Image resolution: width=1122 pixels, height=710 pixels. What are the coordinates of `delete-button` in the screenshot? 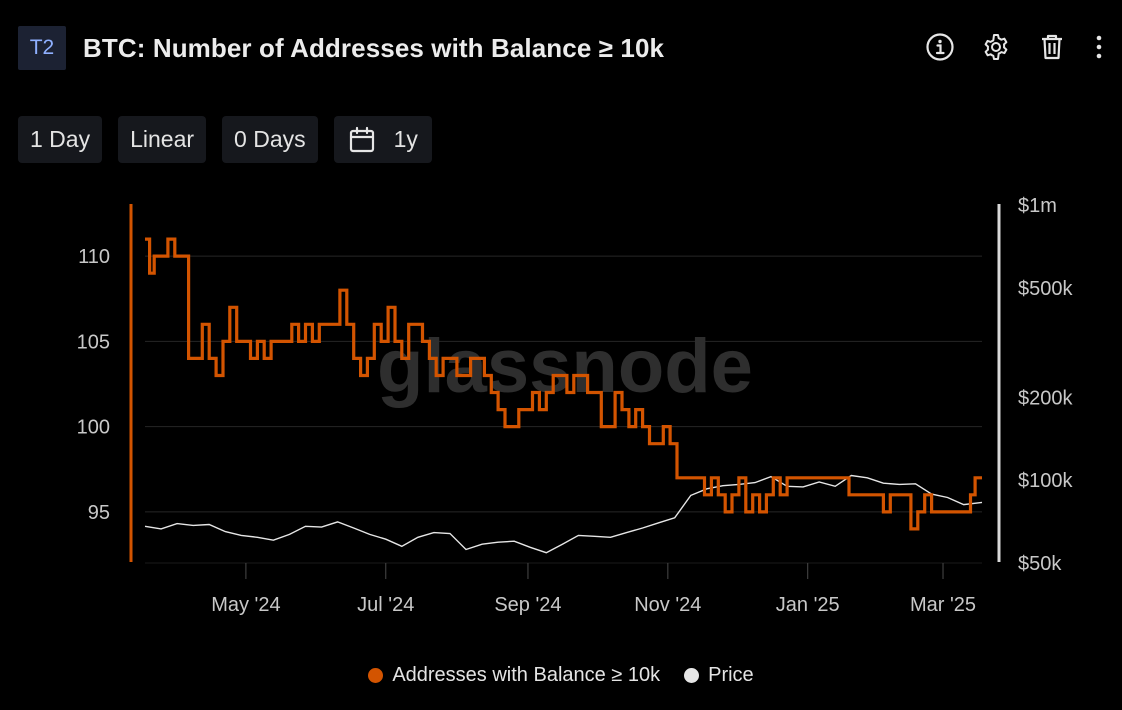 It's located at (1052, 47).